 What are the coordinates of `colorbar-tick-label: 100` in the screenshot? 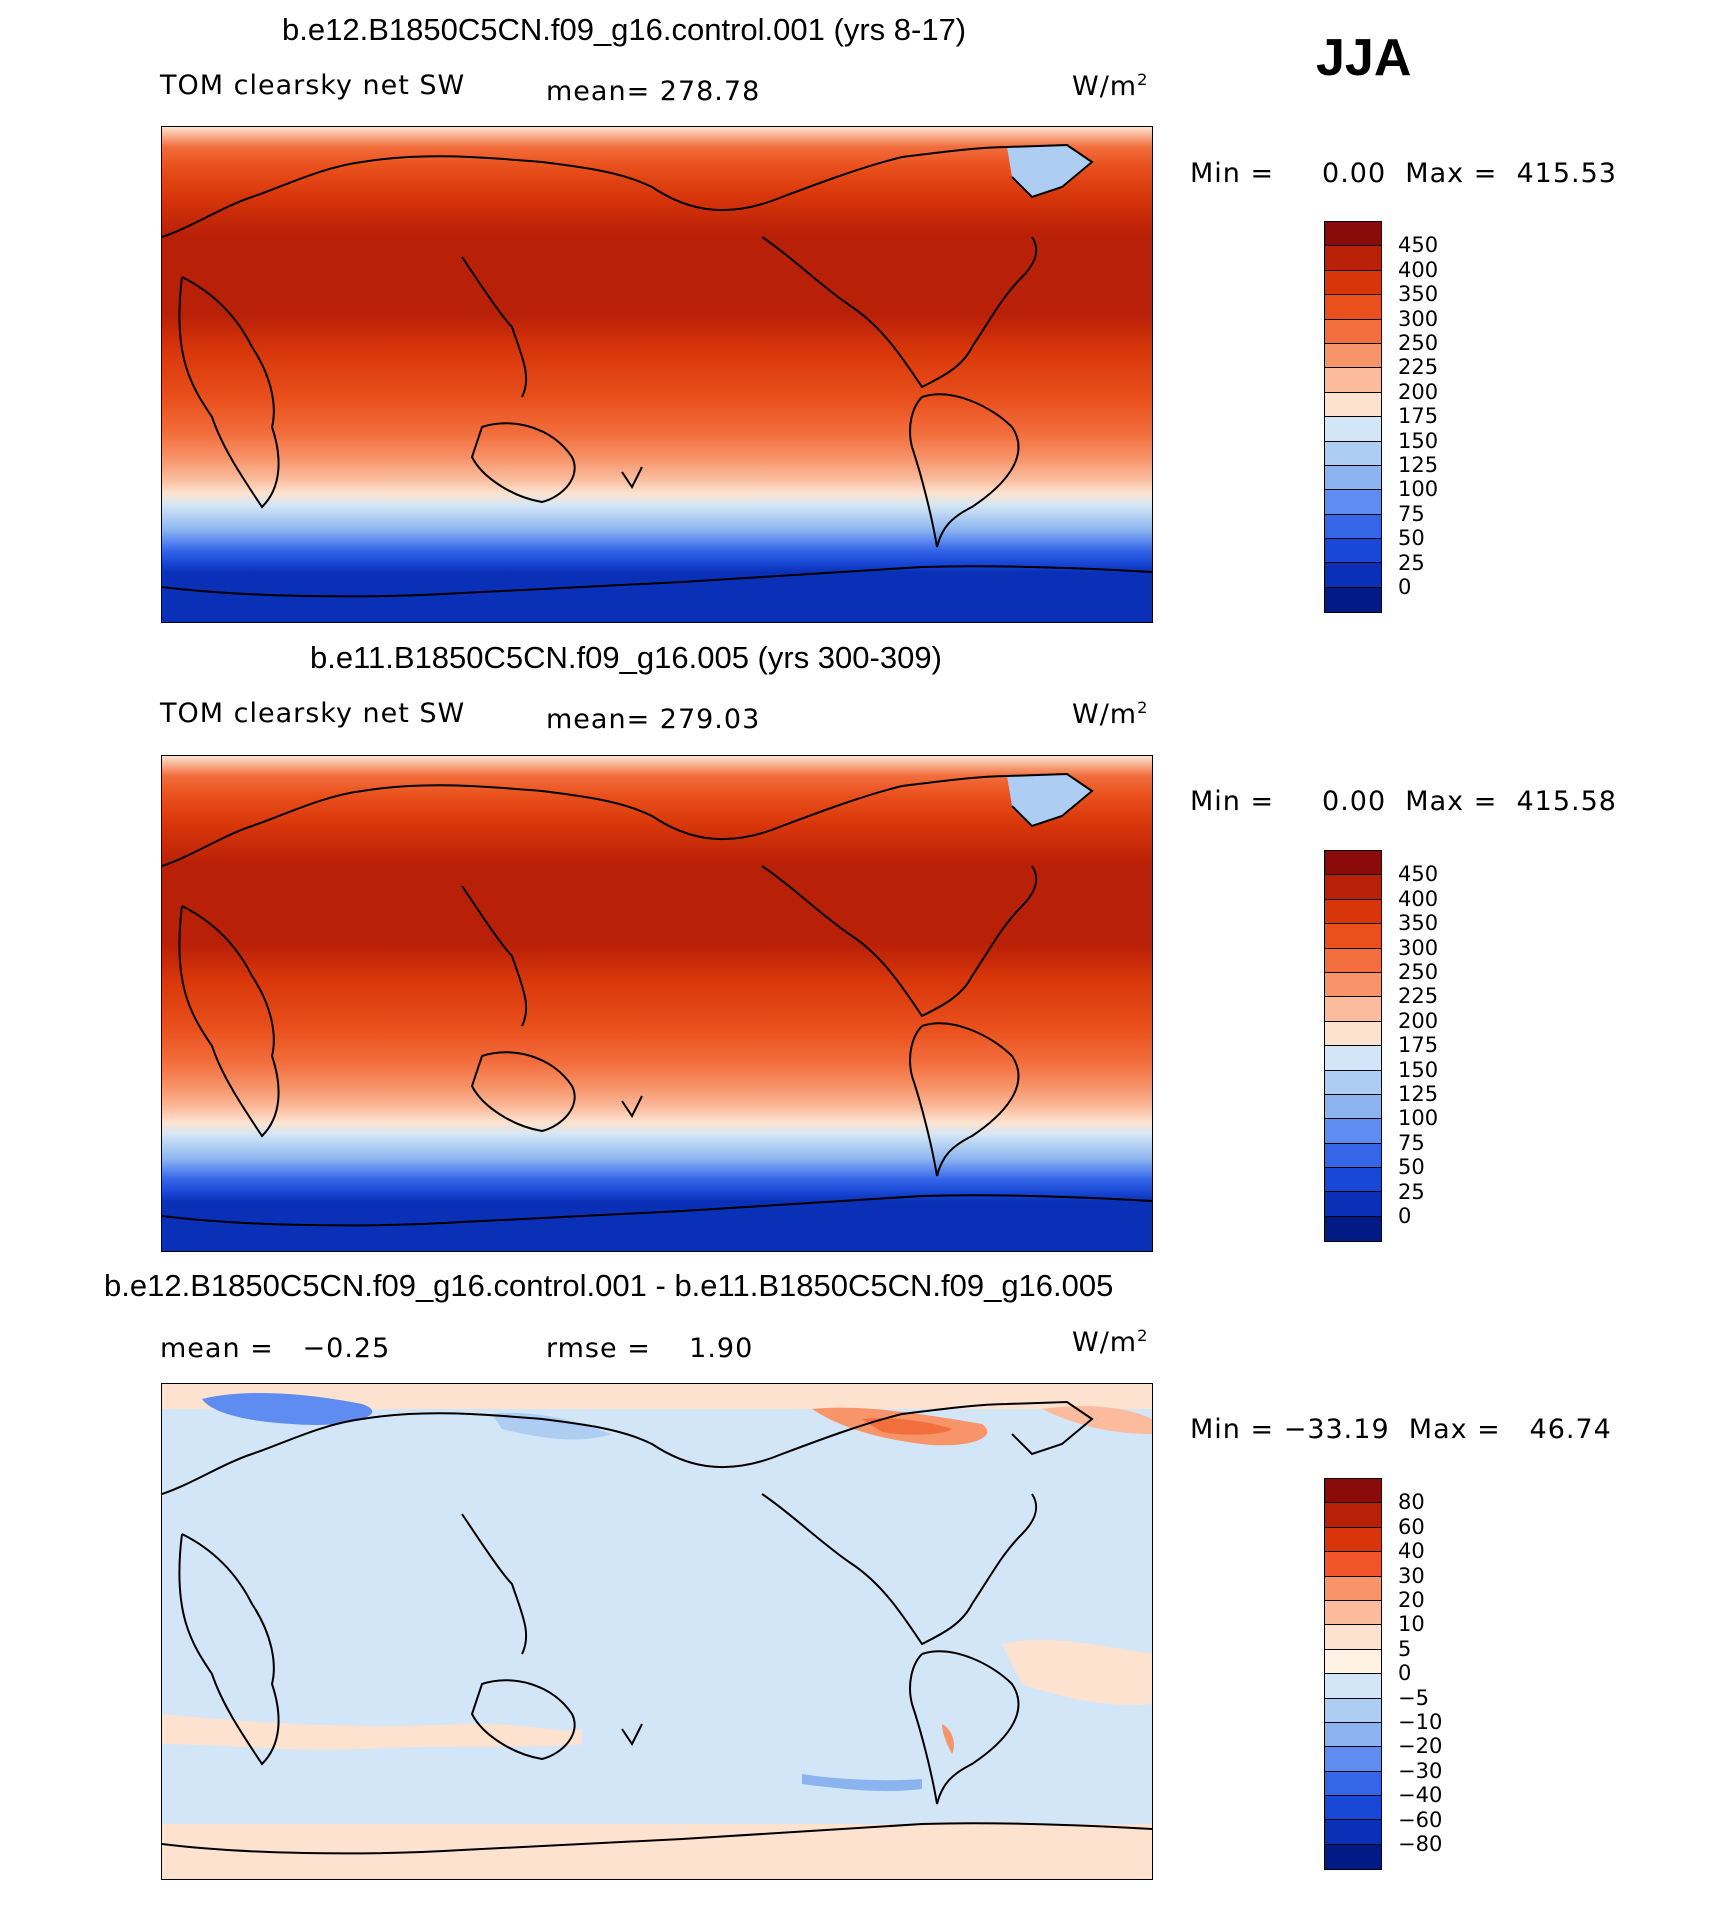 It's located at (1418, 489).